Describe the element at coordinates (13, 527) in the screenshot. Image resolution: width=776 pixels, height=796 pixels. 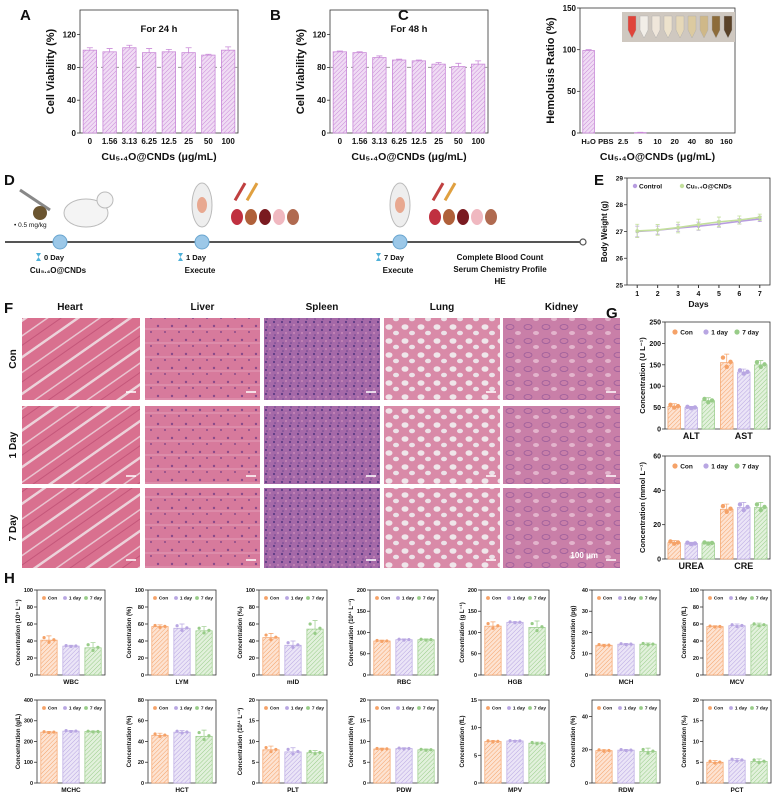
I see `histology-row-label: 7 Day` at that location.